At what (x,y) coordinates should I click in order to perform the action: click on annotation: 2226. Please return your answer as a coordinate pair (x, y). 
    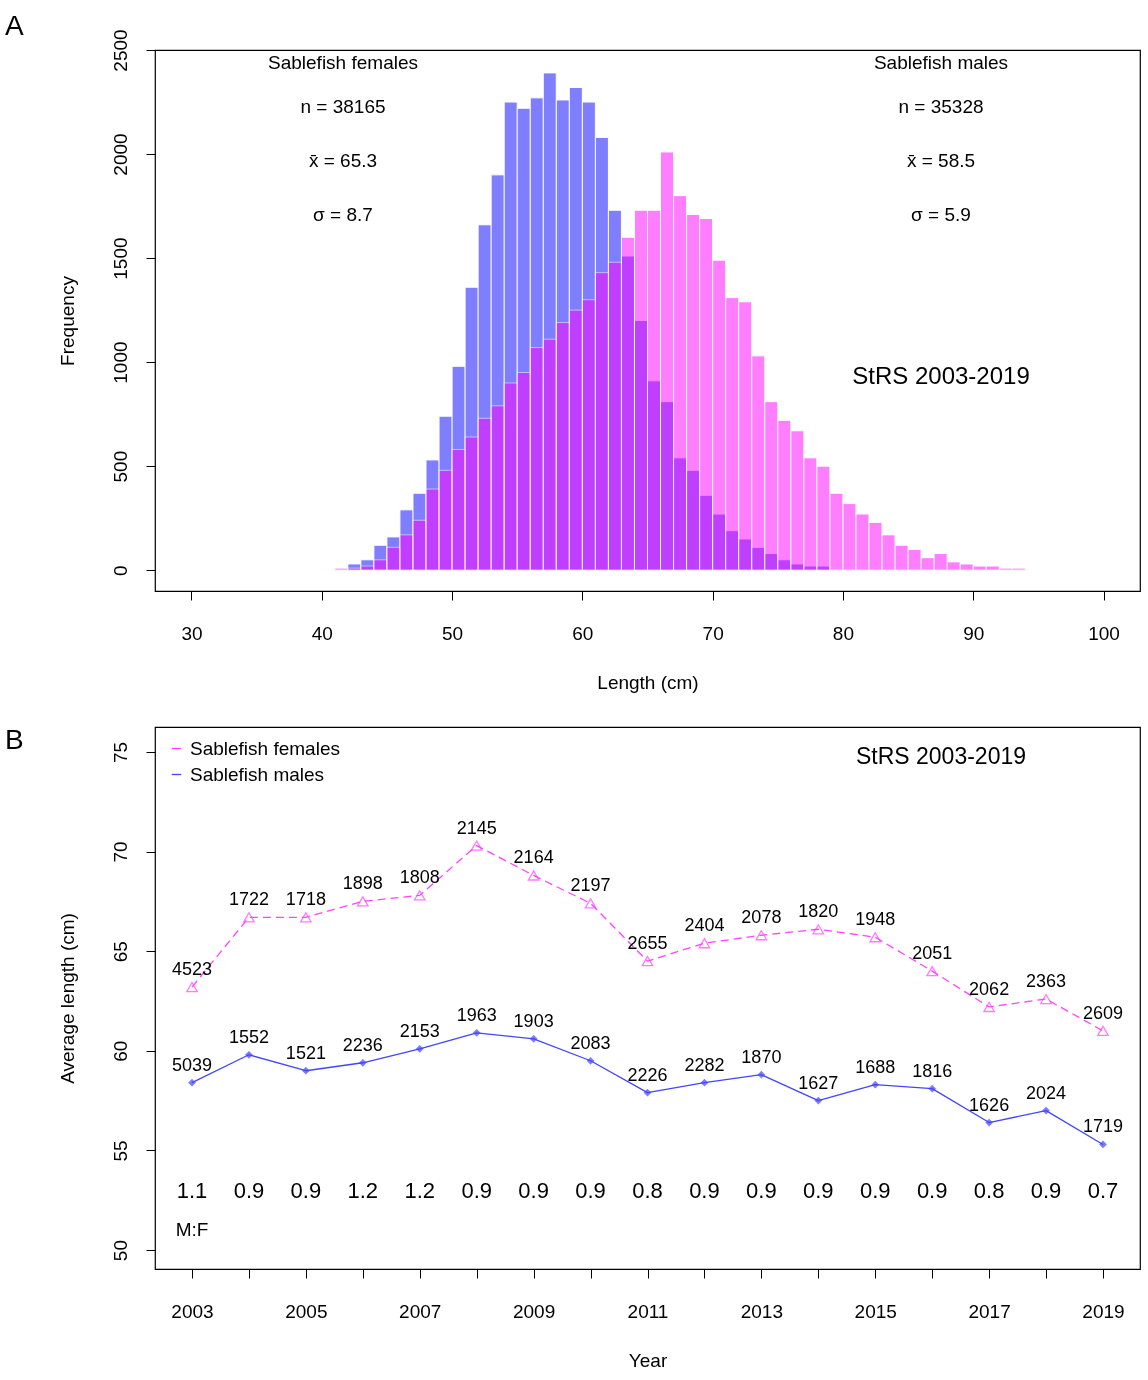
    Looking at the image, I should click on (647, 1074).